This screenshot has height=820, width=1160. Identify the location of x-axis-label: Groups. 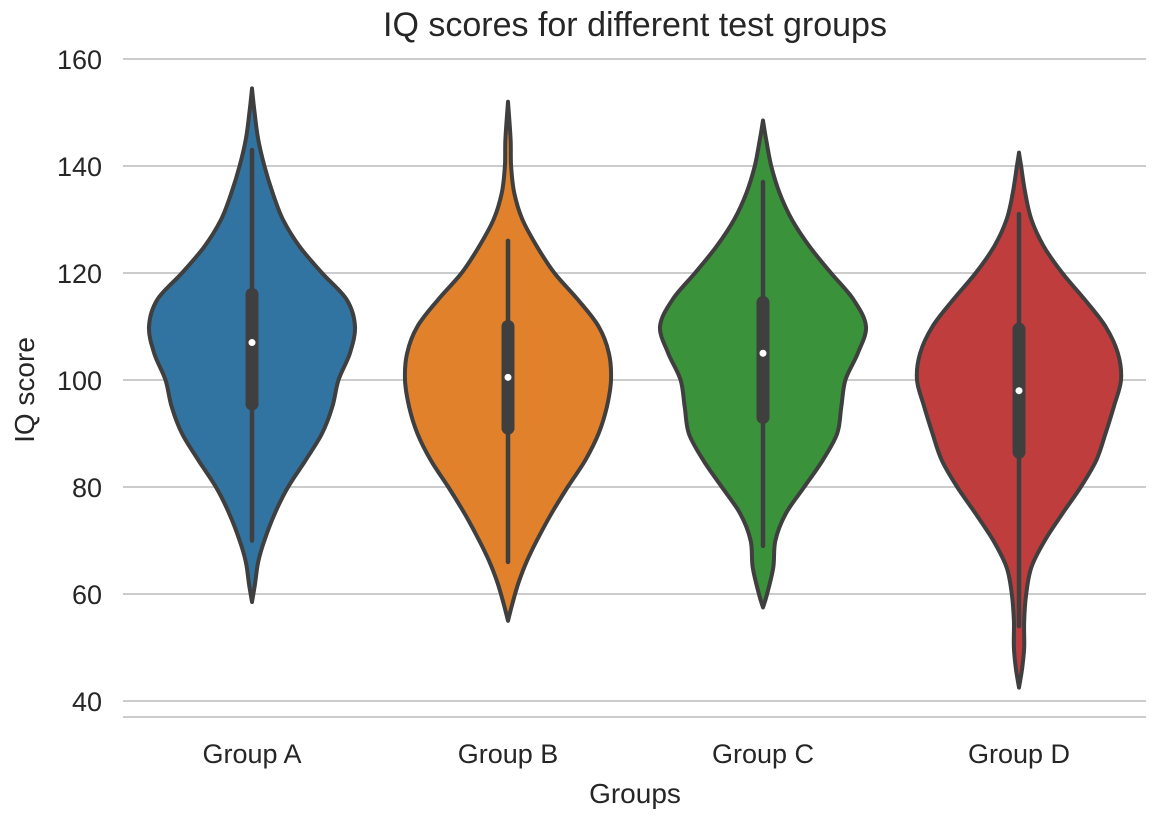
(635, 793).